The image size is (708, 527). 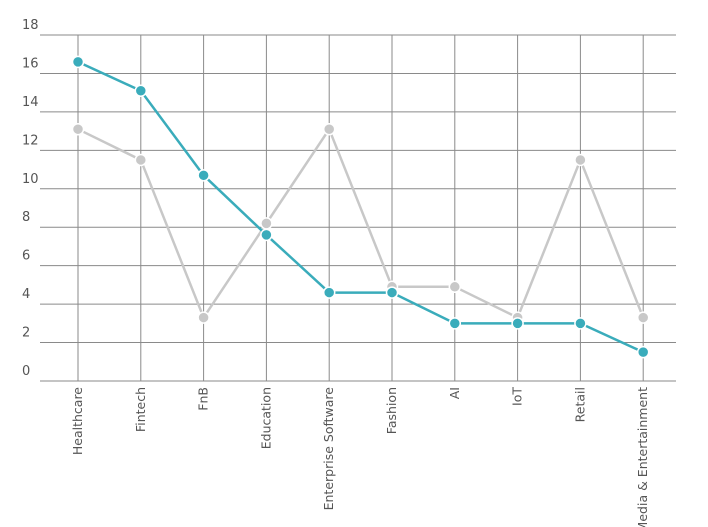 What do you see at coordinates (26, 294) in the screenshot?
I see `y-tick-label: 4` at bounding box center [26, 294].